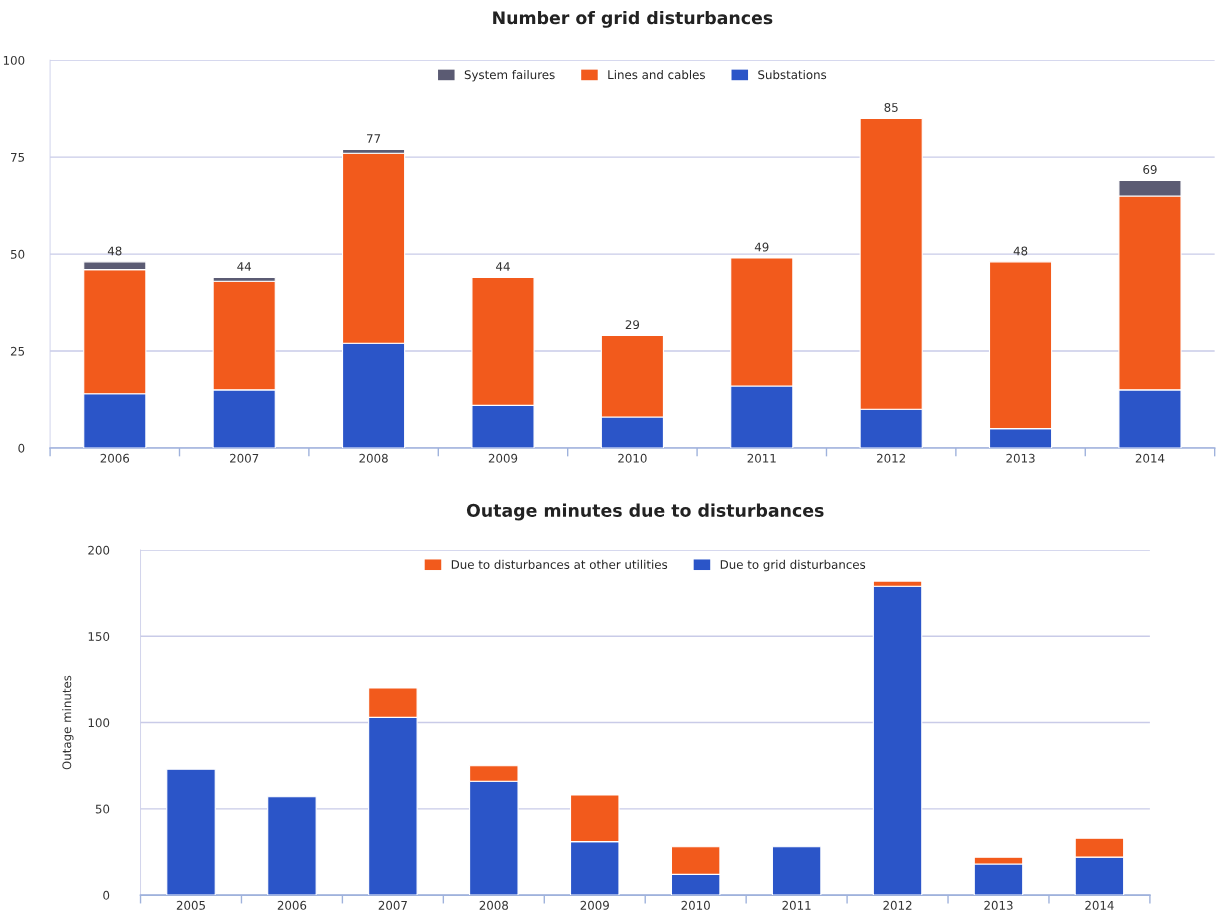  Describe the element at coordinates (632, 325) in the screenshot. I see `total-label: 29` at that location.